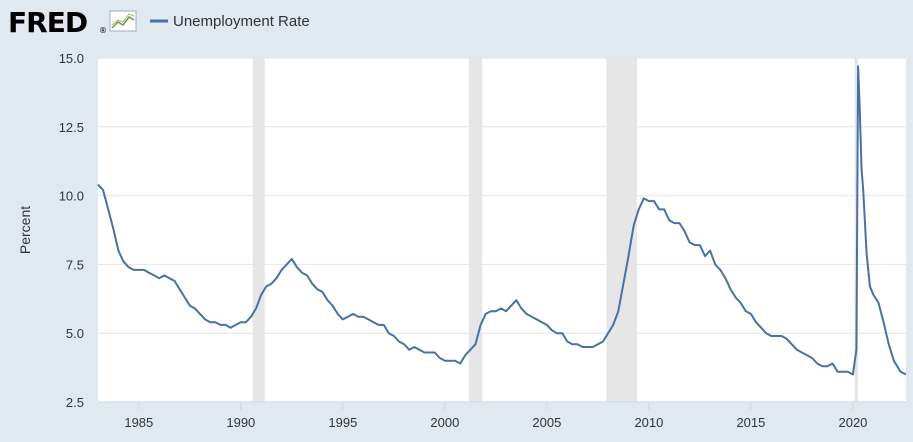  Describe the element at coordinates (502, 415) in the screenshot. I see `x-axis: 1985 1990 1995 2000 2005 2010 2015 2020` at that location.